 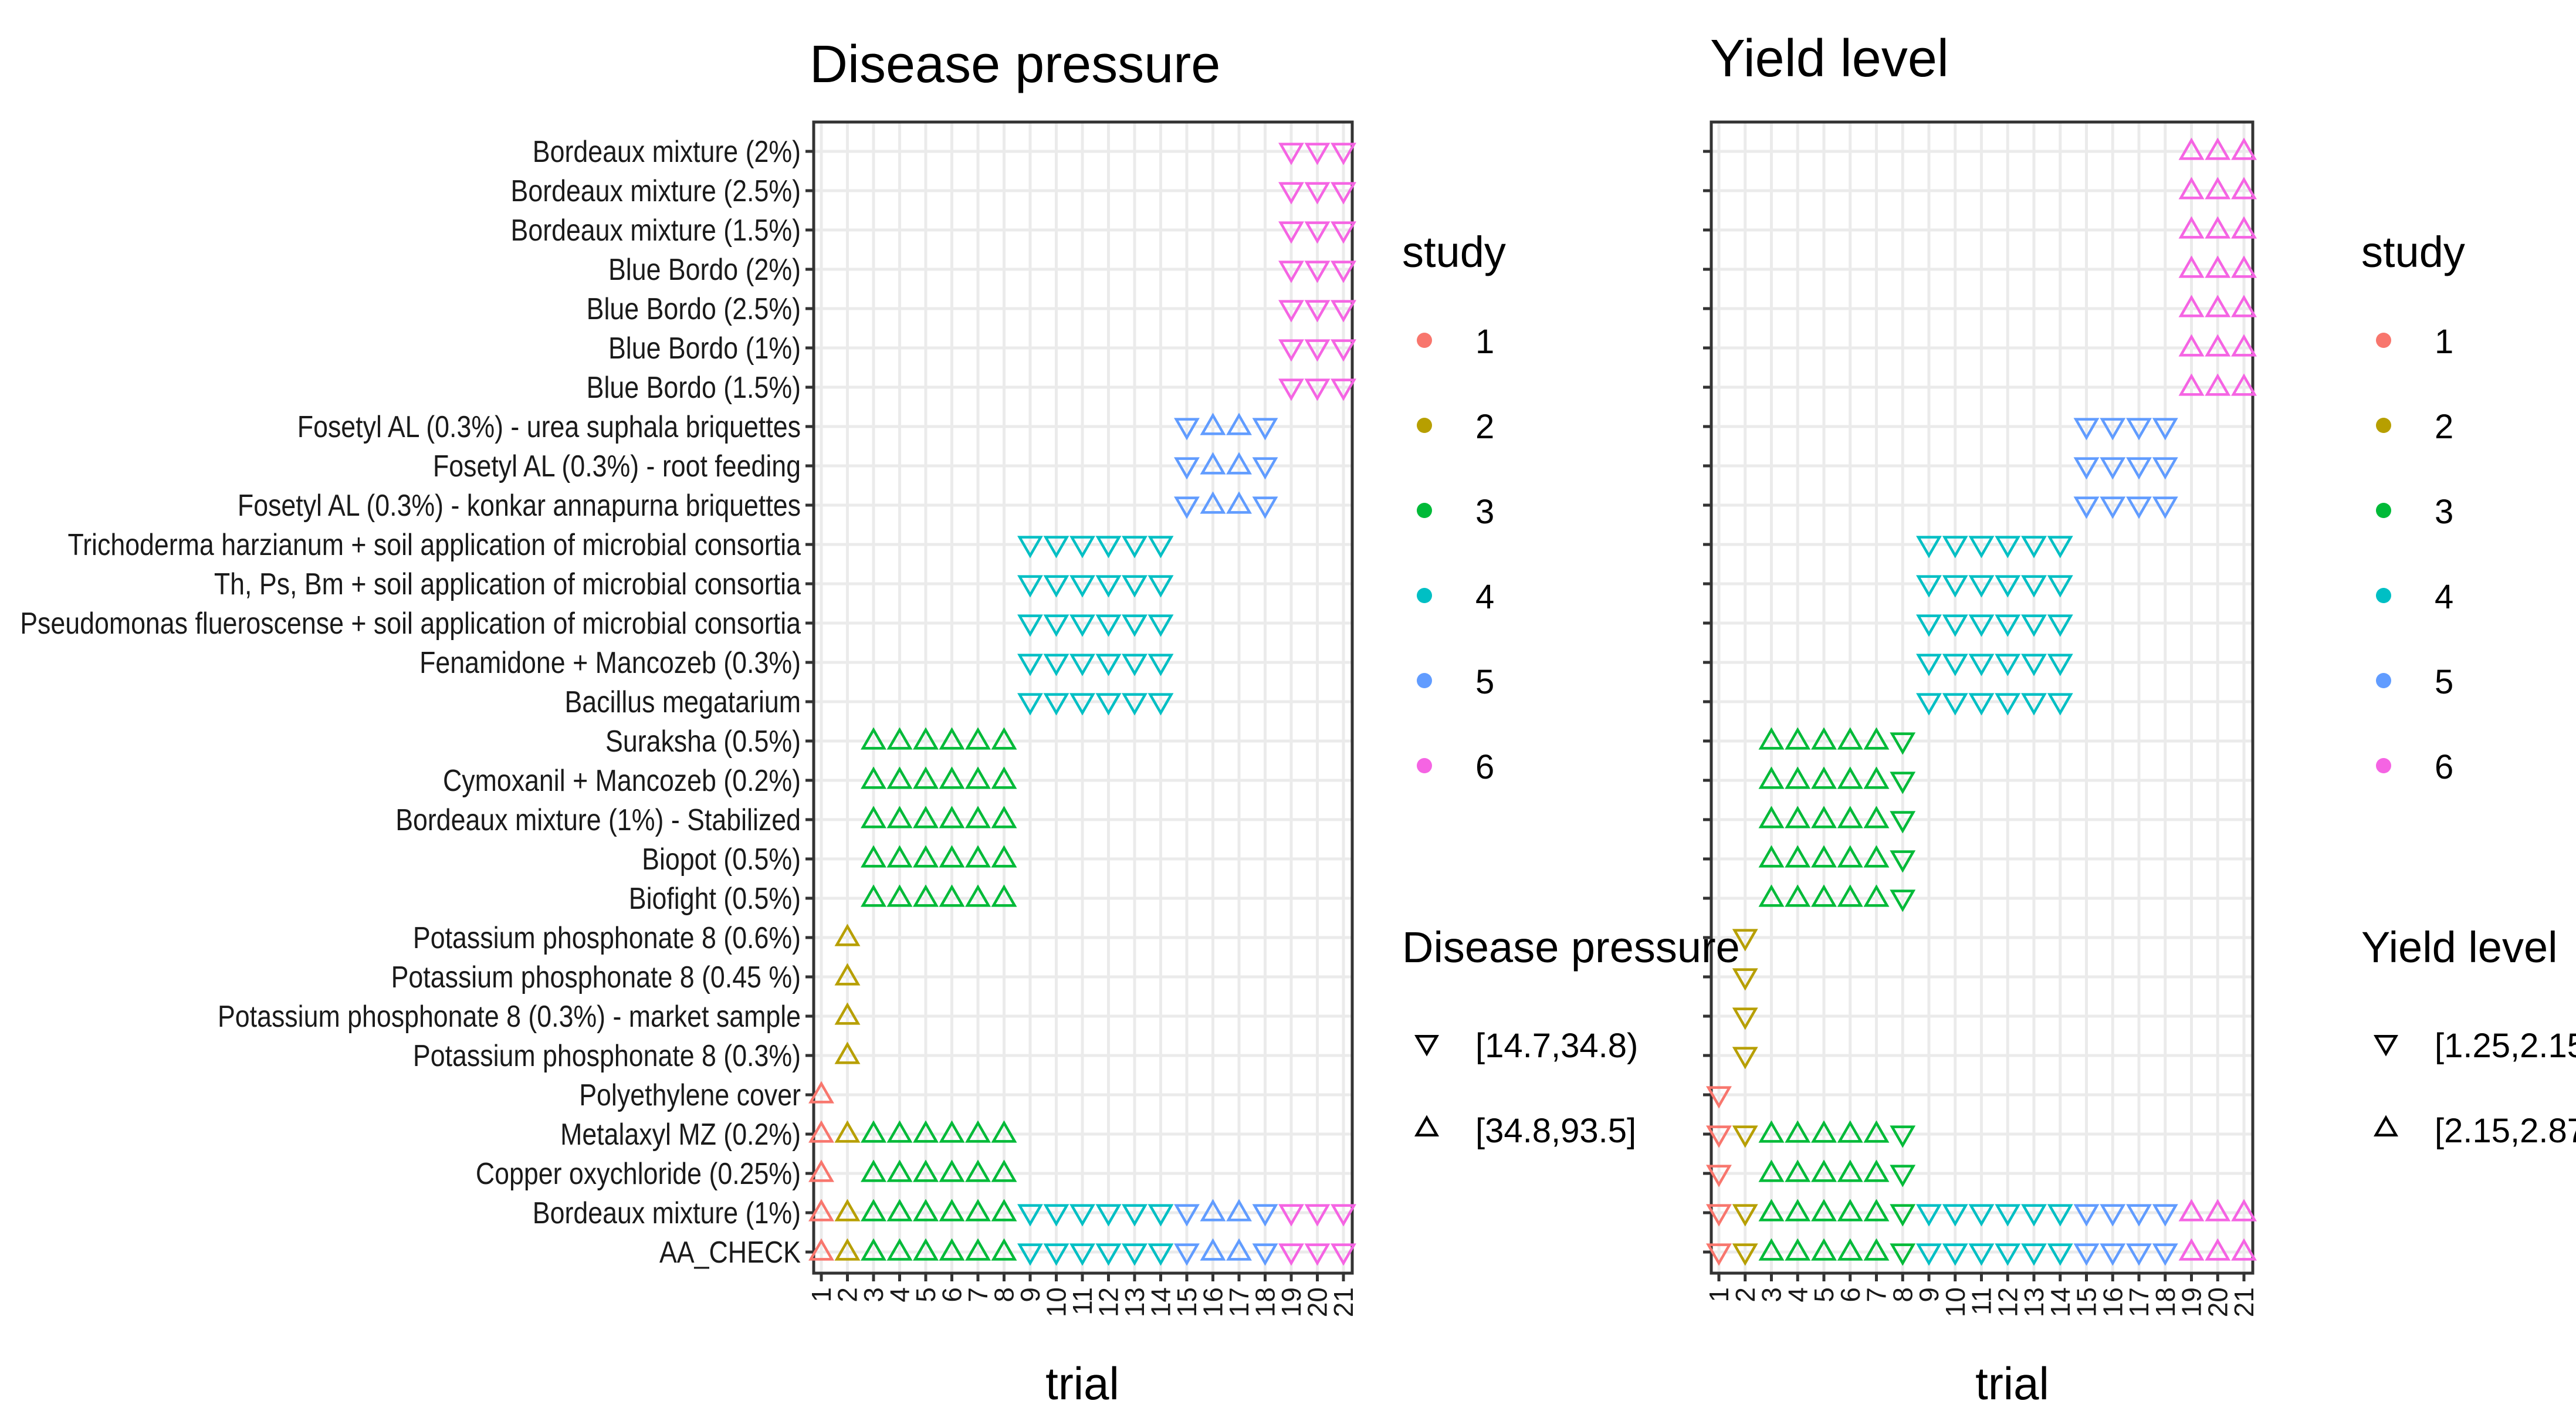 What do you see at coordinates (1484, 427) in the screenshot?
I see `study-legend-label: 2` at bounding box center [1484, 427].